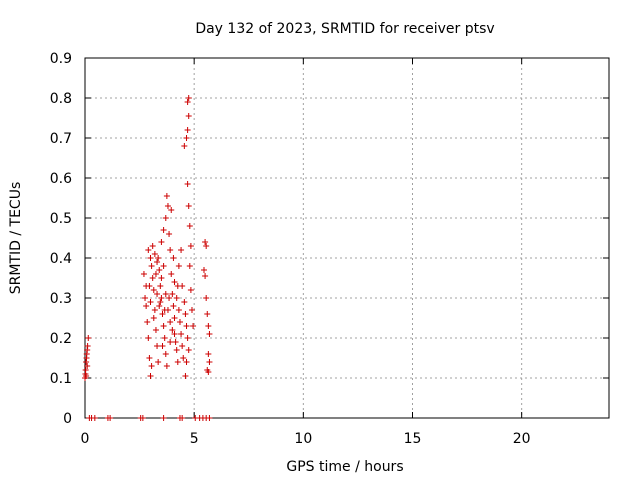 The width and height of the screenshot is (640, 480). What do you see at coordinates (61, 139) in the screenshot?
I see `y-tick-label: 0.7` at bounding box center [61, 139].